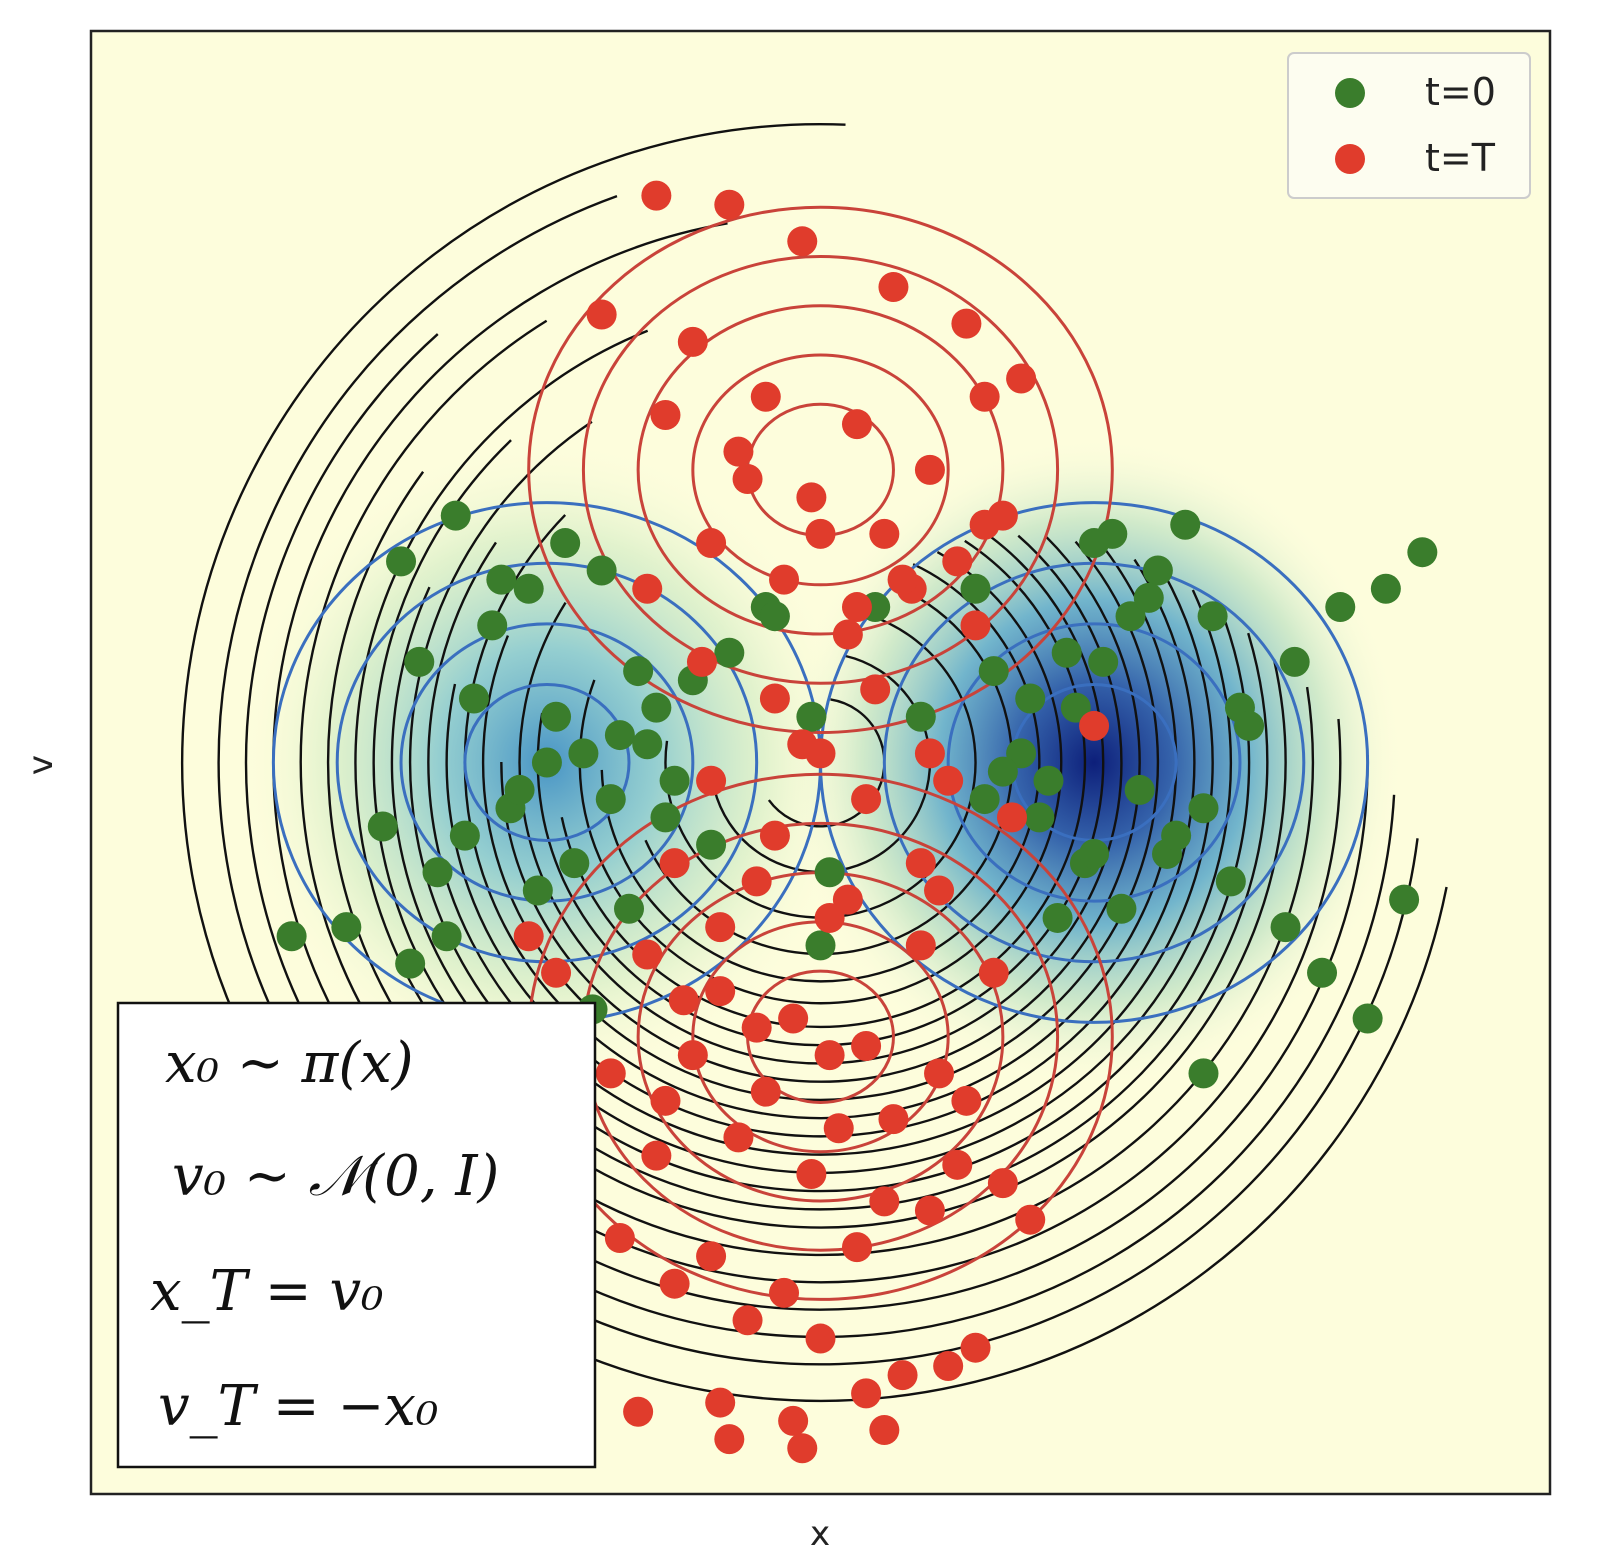 The width and height of the screenshot is (1598, 1564). I want to click on legend-label-end: t=T, so click(1460, 158).